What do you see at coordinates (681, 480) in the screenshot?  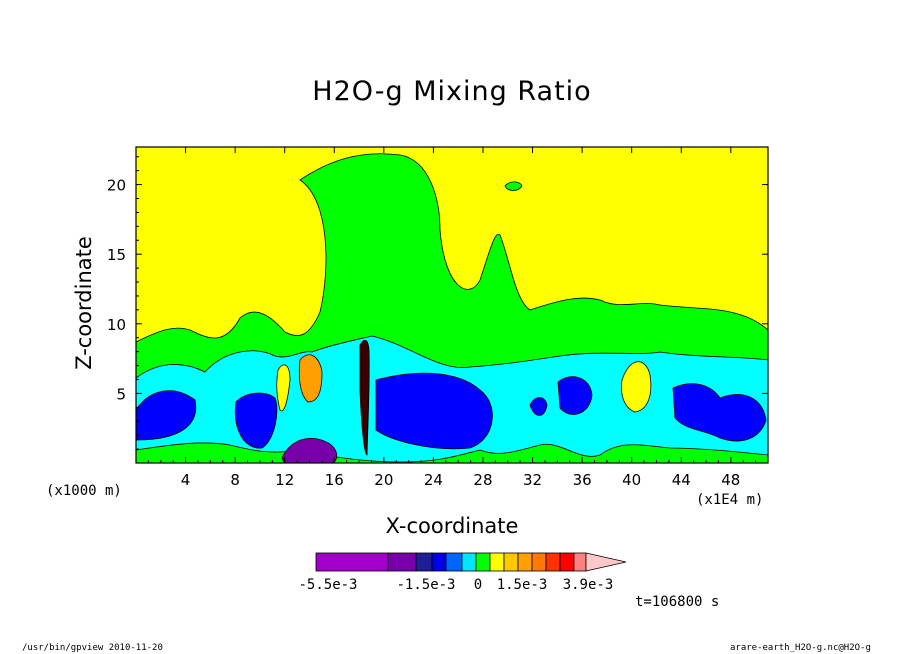 I see `x-tick-label: 44` at bounding box center [681, 480].